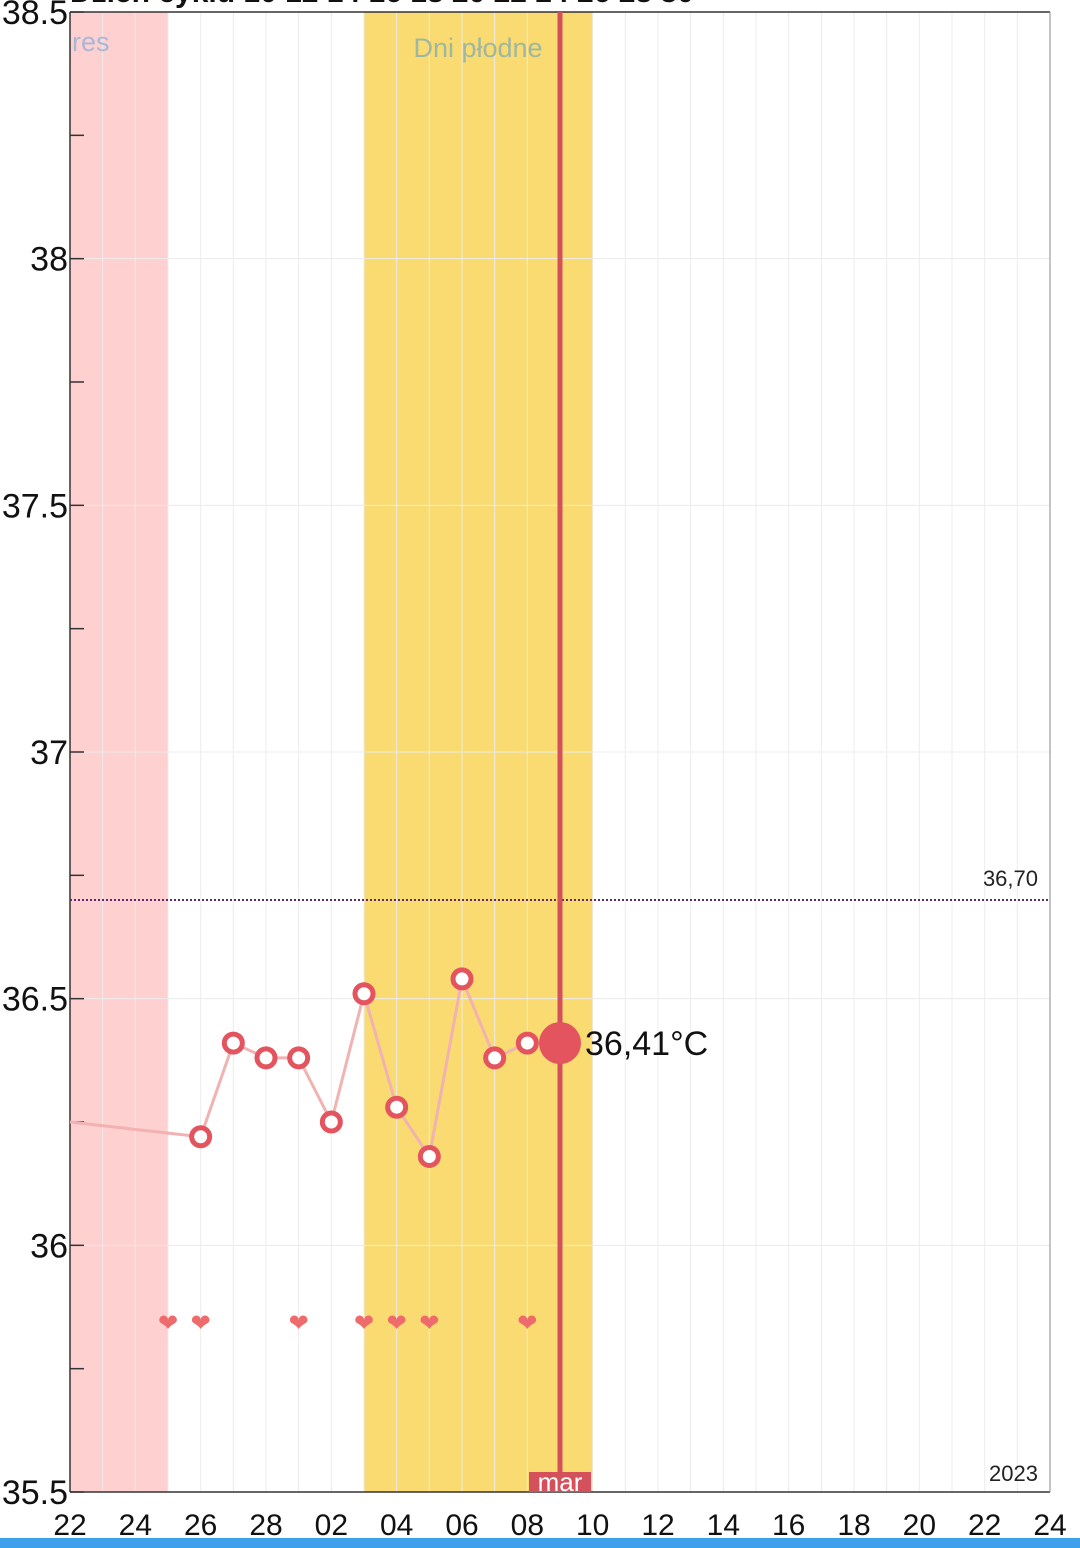 Image resolution: width=1080 pixels, height=1548 pixels. I want to click on intercourse-markers: ❤ ❤ ❤ ❤ ❤ ❤ ❤, so click(347, 1323).